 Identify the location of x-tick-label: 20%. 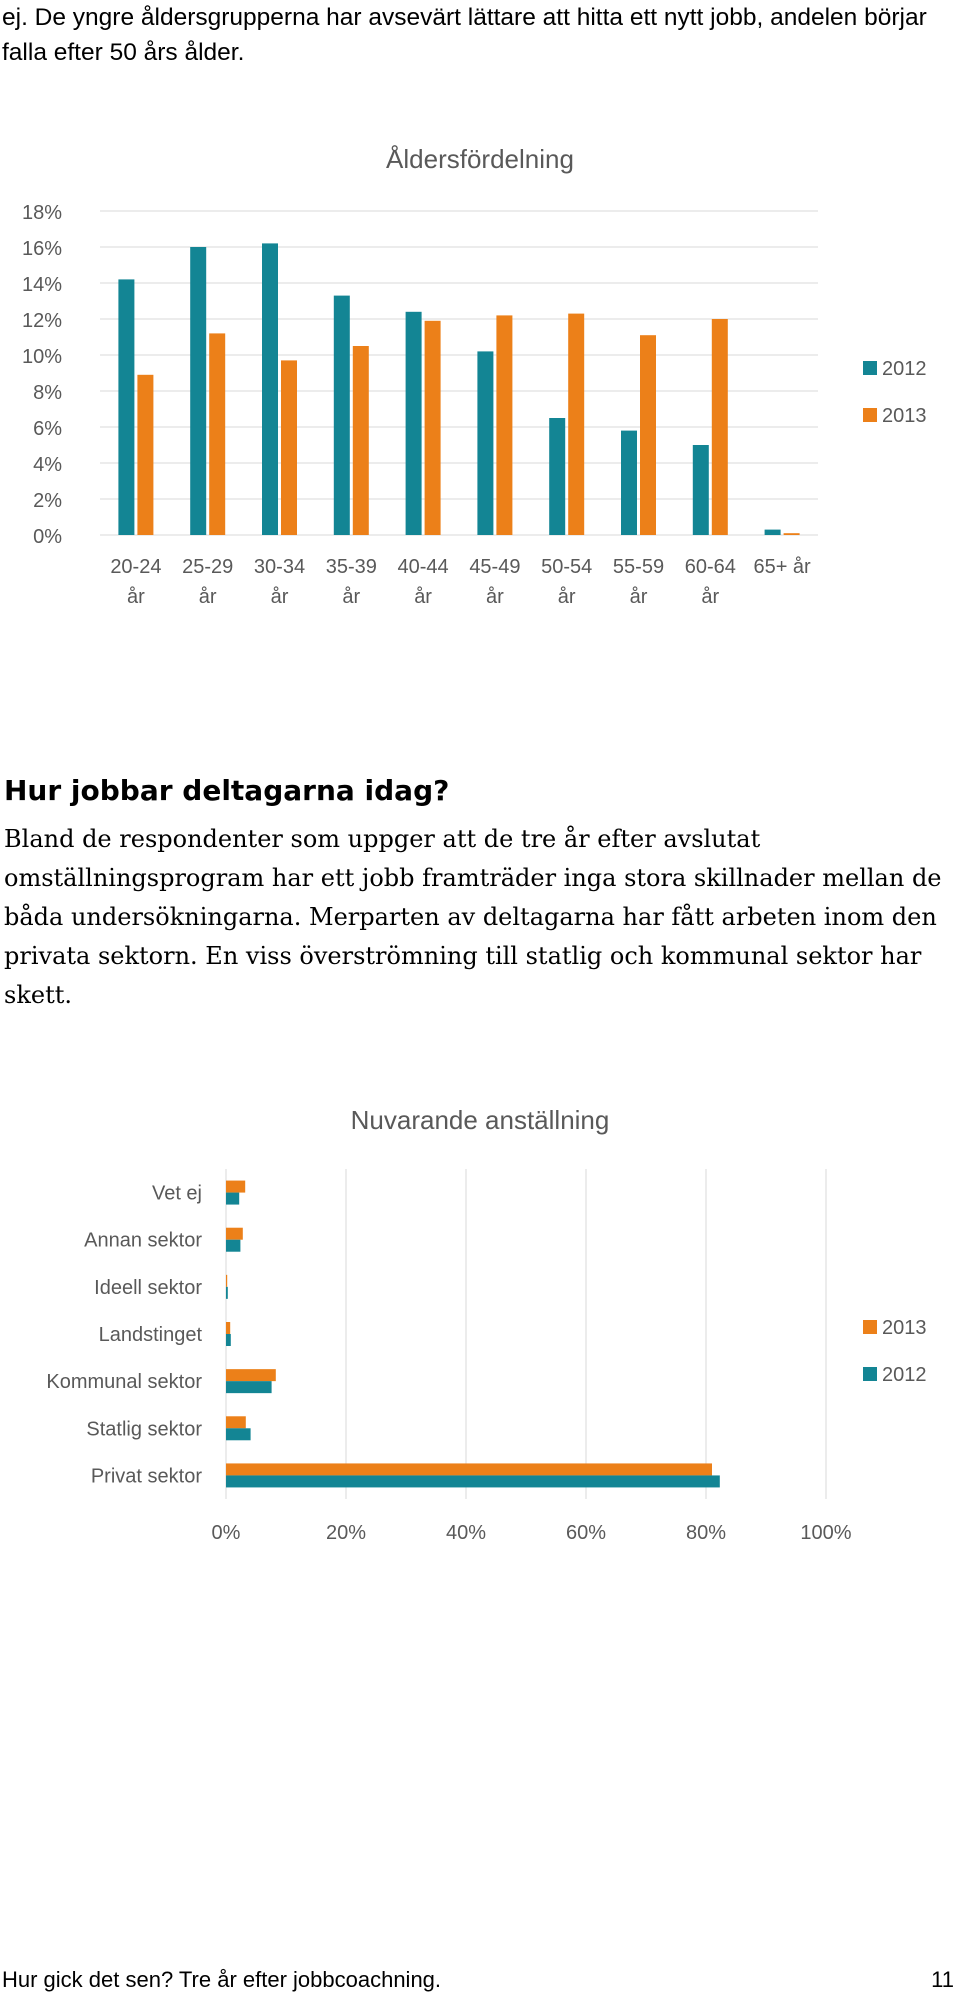
(346, 1533).